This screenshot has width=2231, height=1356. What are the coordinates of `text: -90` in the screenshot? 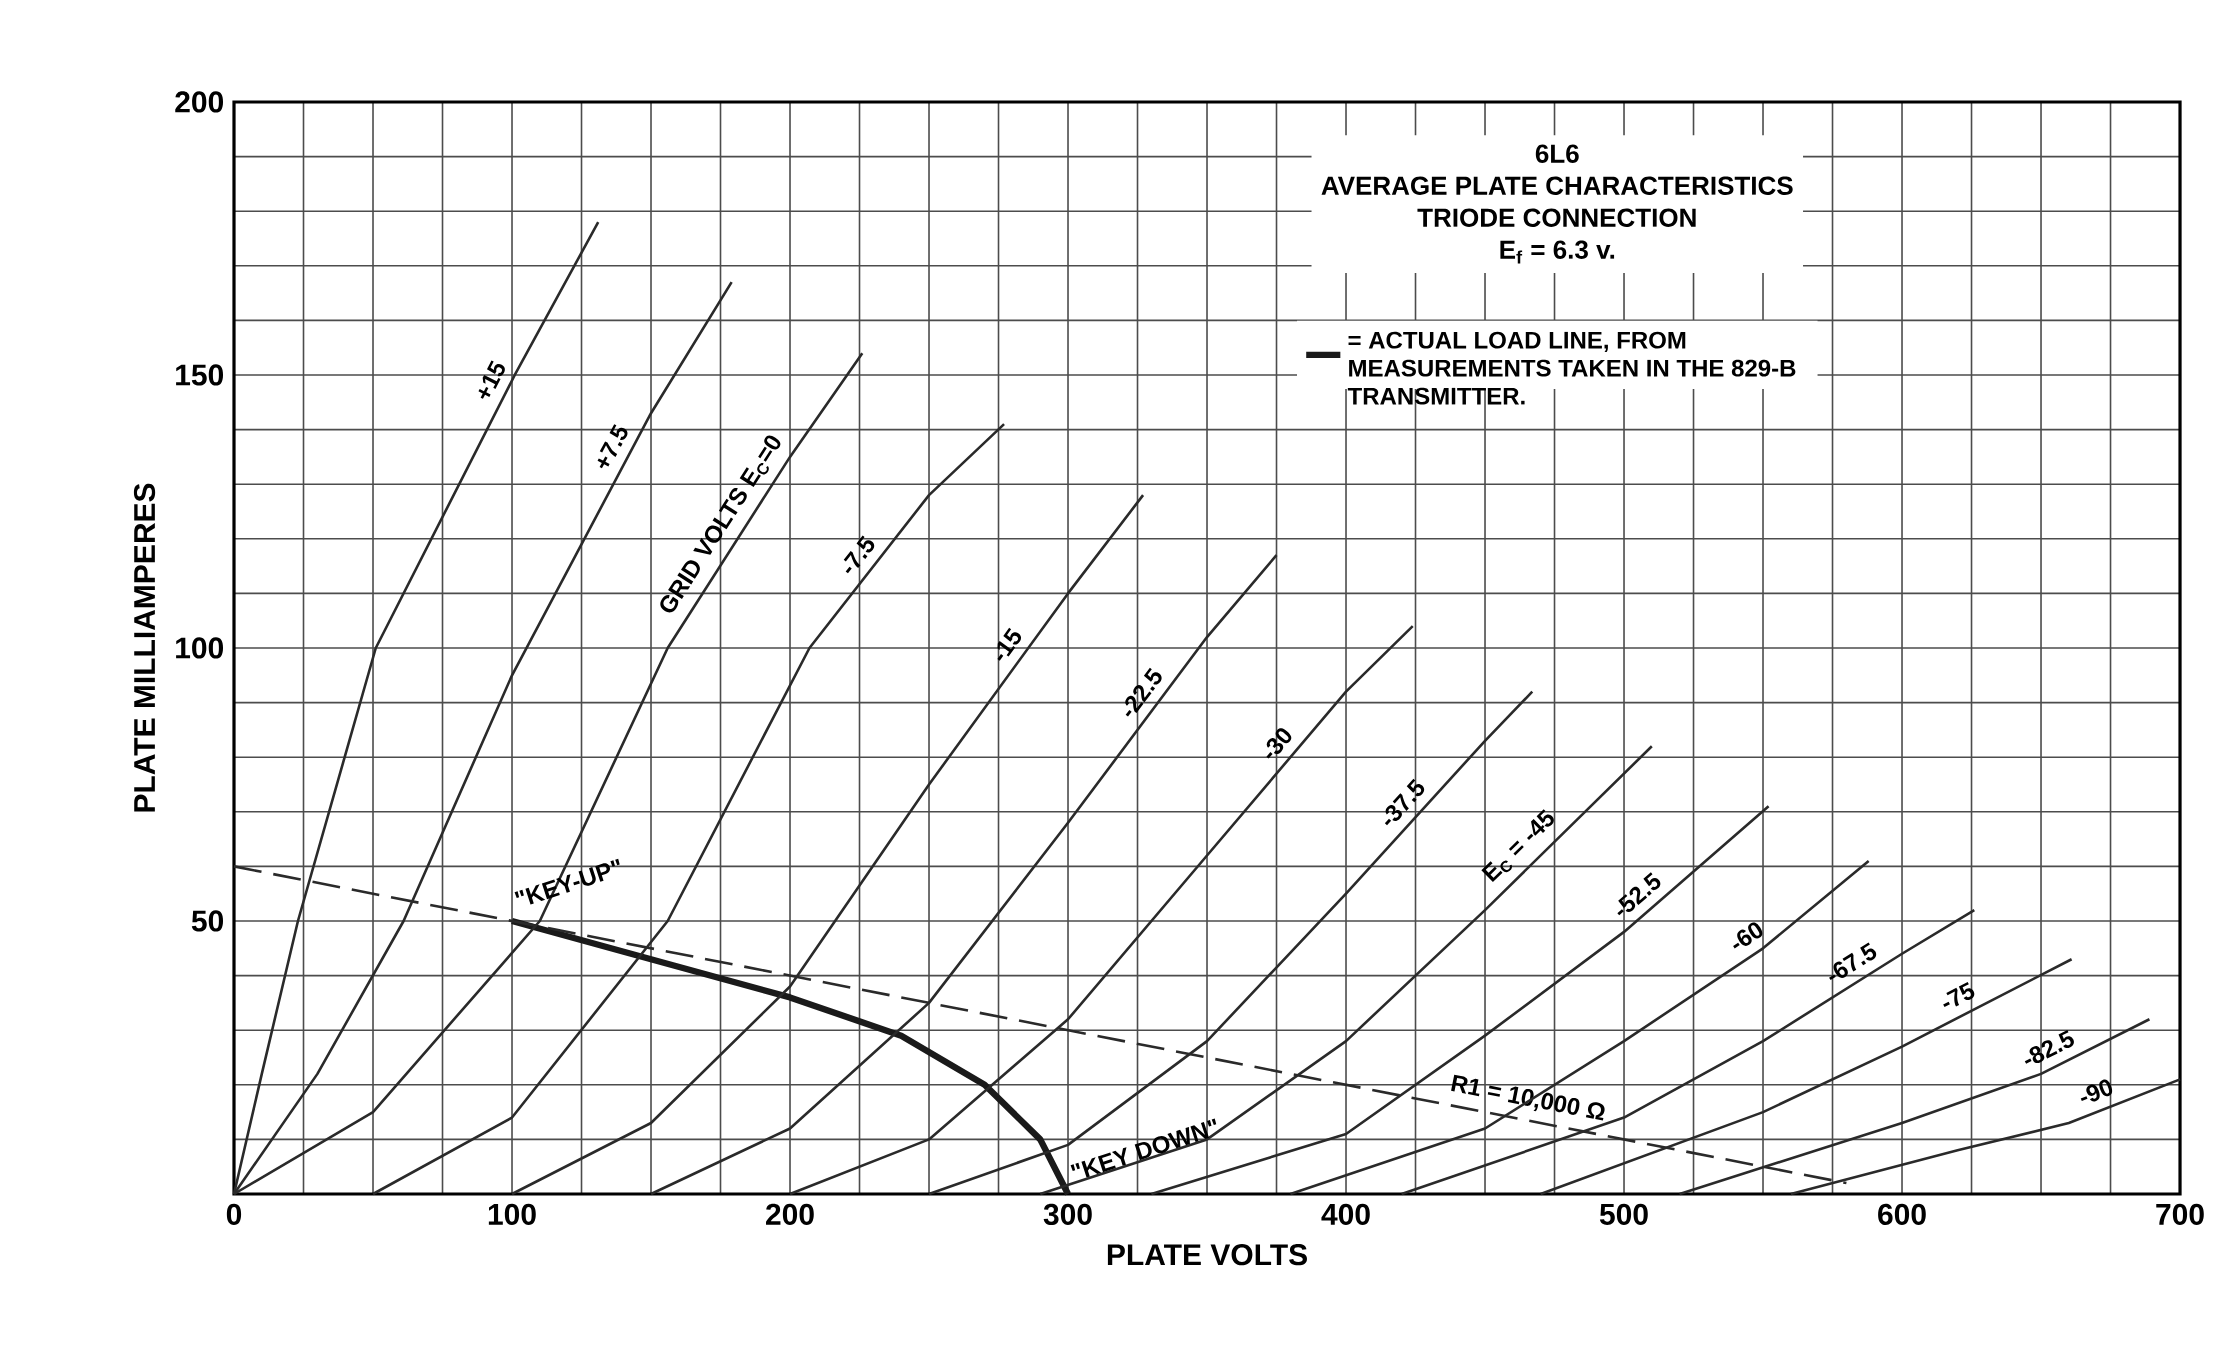 It's located at (2096, 1090).